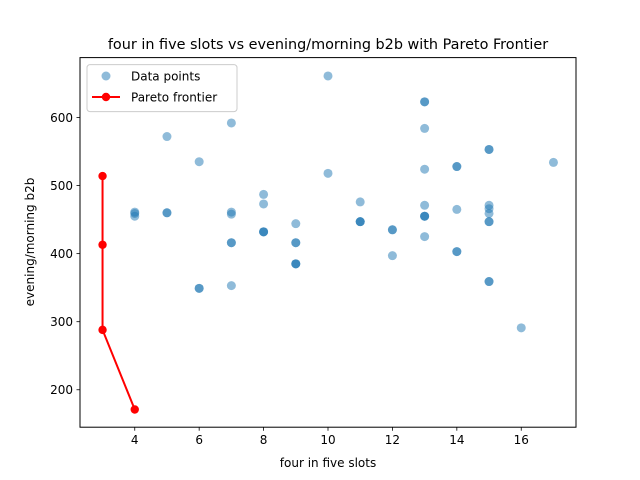  I want to click on y-tick-label: 600, so click(61, 118).